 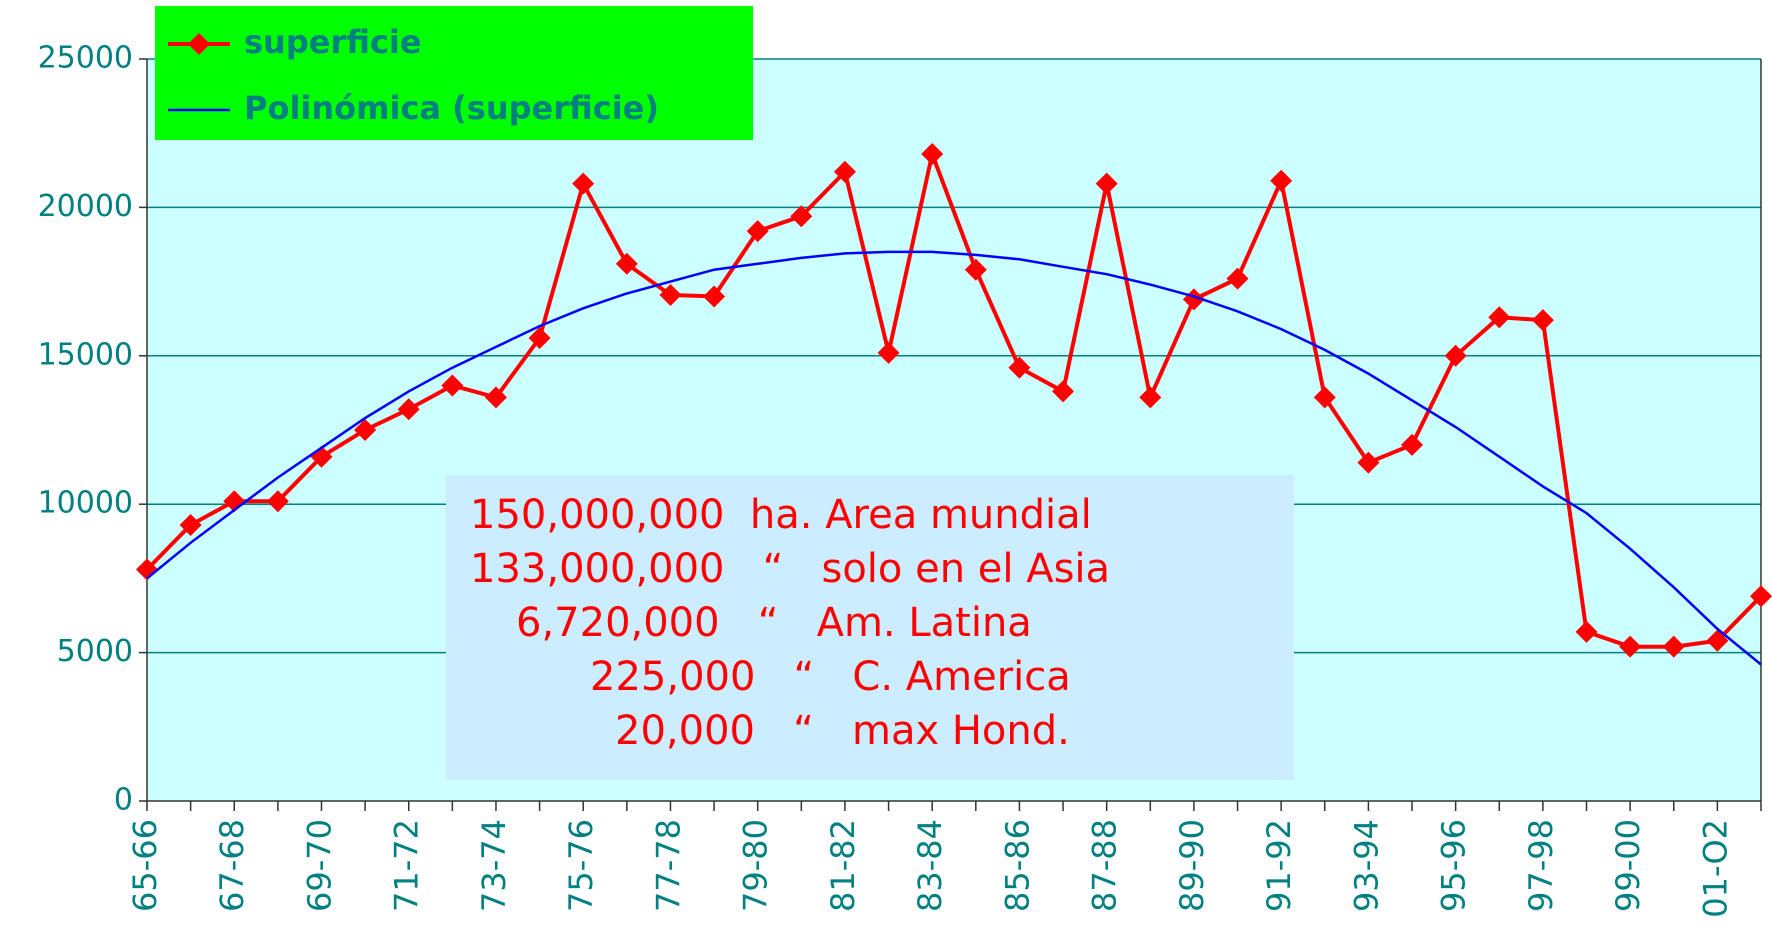 I want to click on x-tick-label: 67-68, so click(x=232, y=865).